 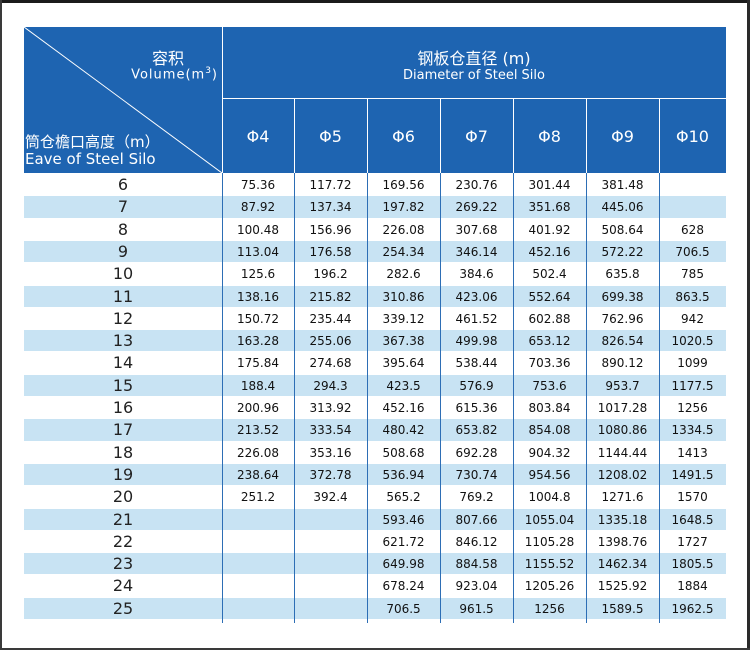 What do you see at coordinates (692, 341) in the screenshot?
I see `volume-cell: 1020.5` at bounding box center [692, 341].